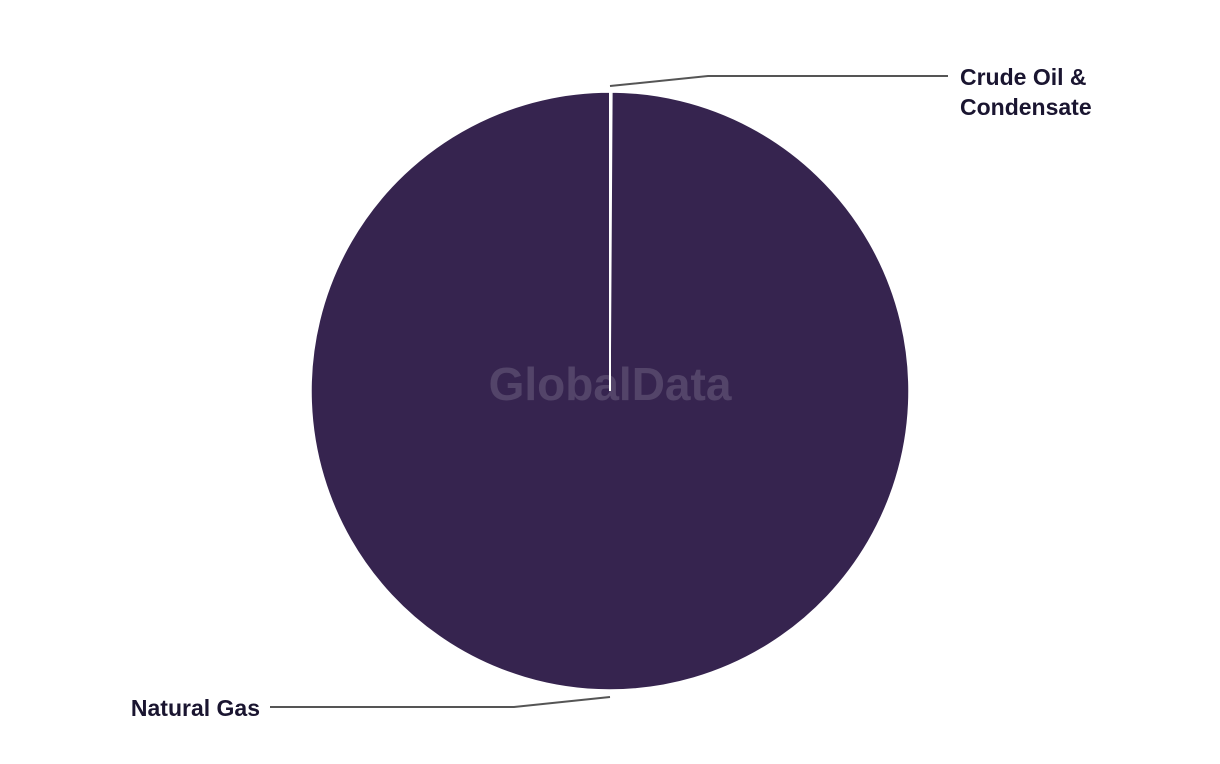 Image resolution: width=1220 pixels, height=764 pixels. What do you see at coordinates (610, 384) in the screenshot?
I see `watermark: GlobalData` at bounding box center [610, 384].